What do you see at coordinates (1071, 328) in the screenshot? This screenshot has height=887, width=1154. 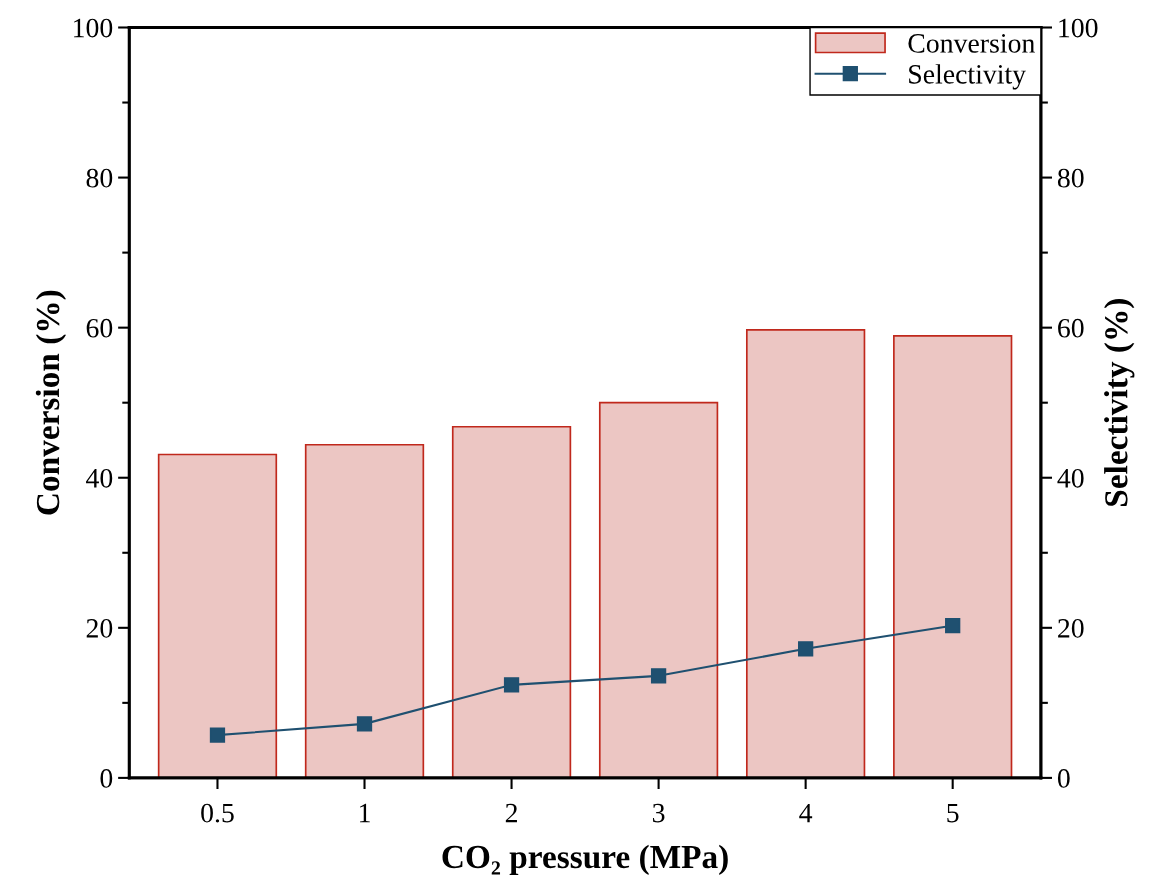 I see `y2-tick-label: 60` at bounding box center [1071, 328].